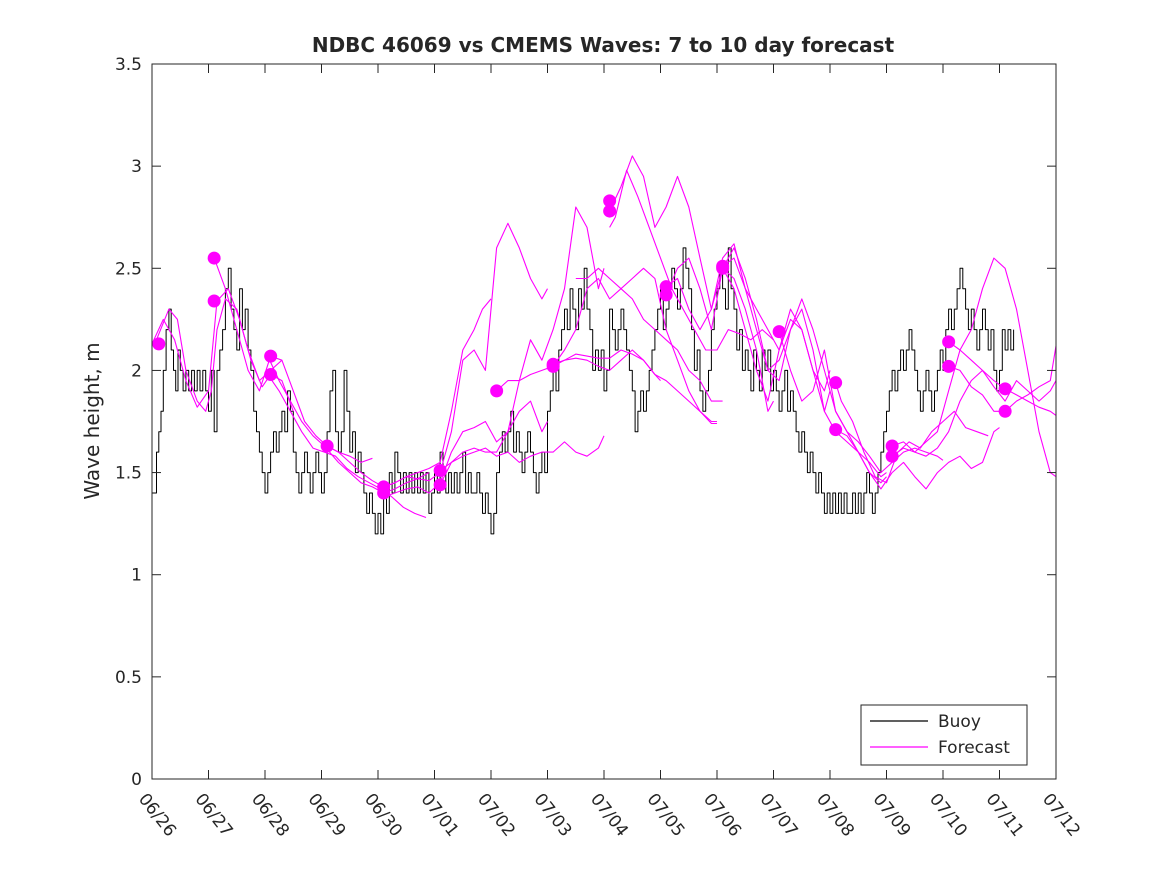 The height and width of the screenshot is (875, 1167). Describe the element at coordinates (214, 815) in the screenshot. I see `x-tick-label-1: 06/27` at that location.